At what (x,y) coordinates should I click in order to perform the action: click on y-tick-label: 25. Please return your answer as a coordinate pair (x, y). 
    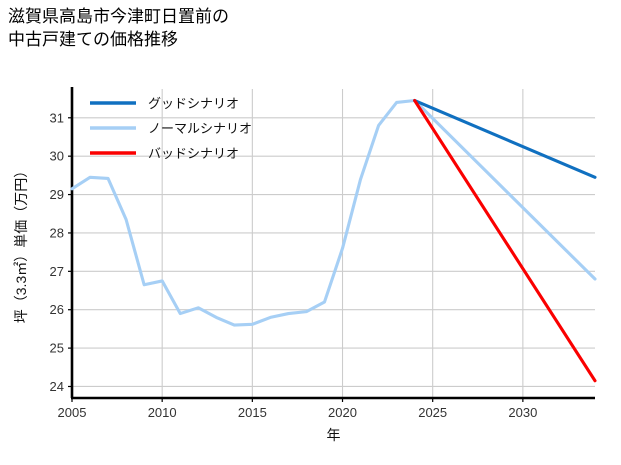
    Looking at the image, I should click on (57, 348).